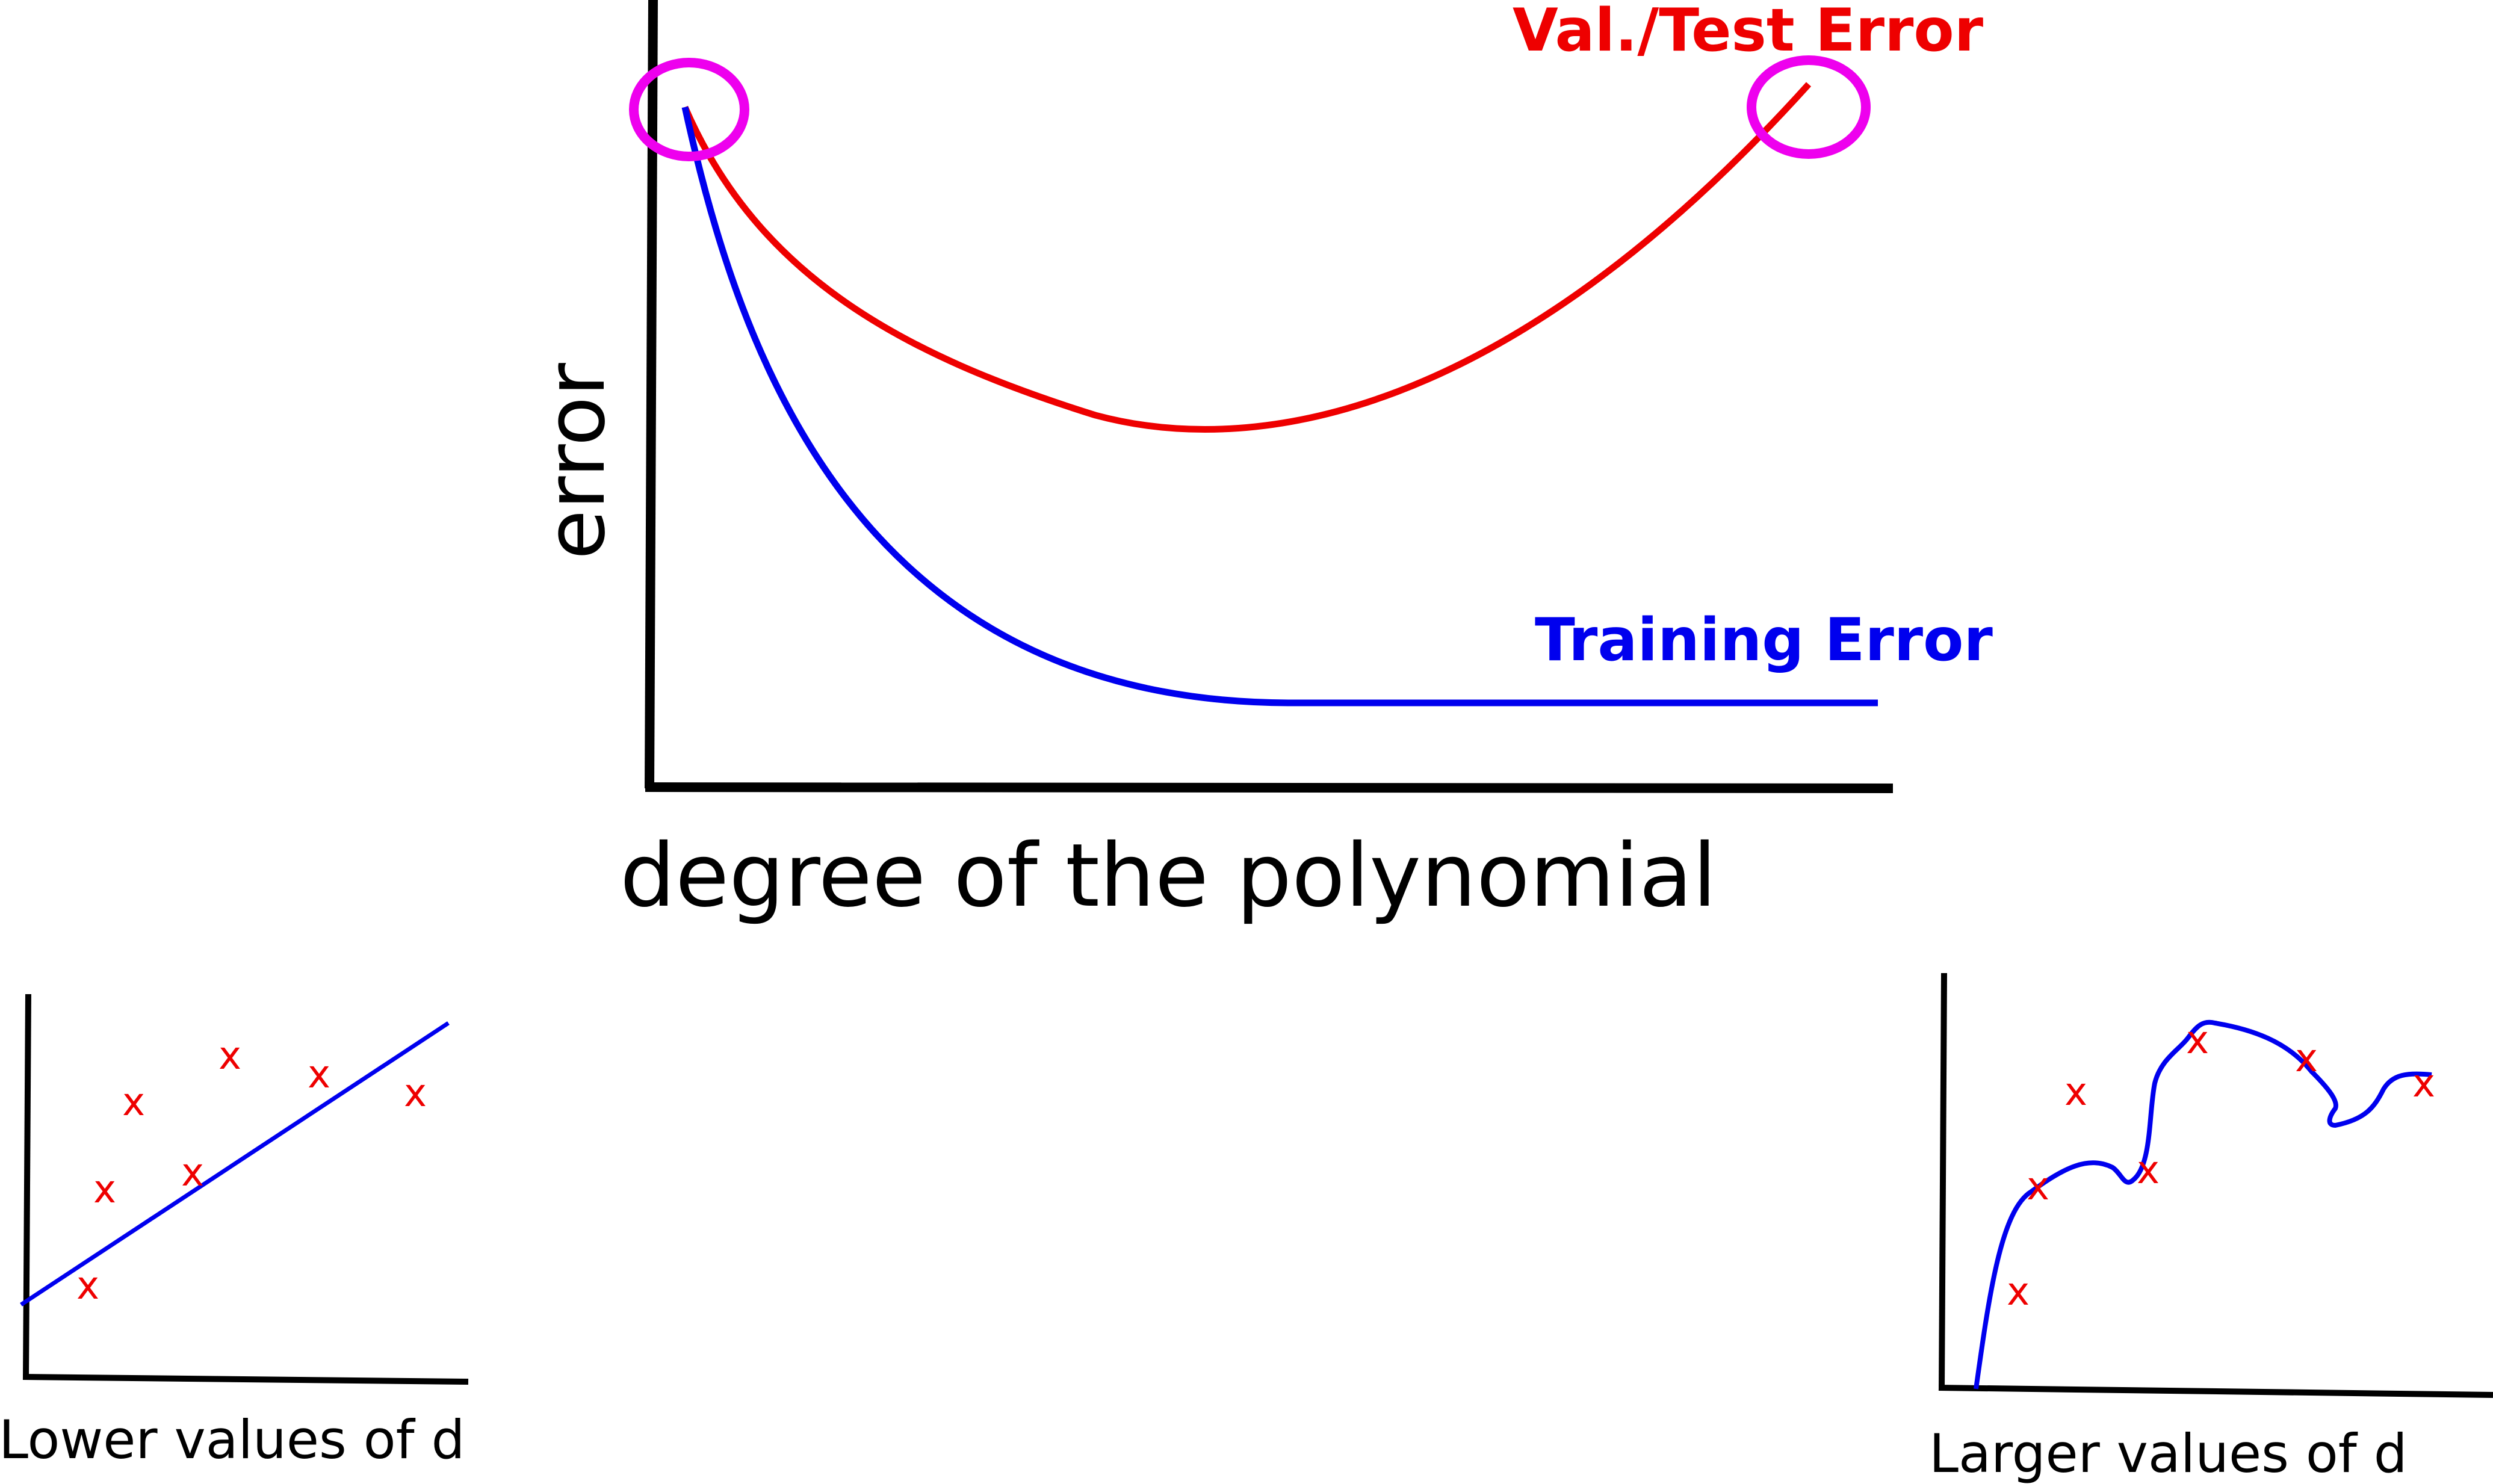  Describe the element at coordinates (245, 1379) in the screenshot. I see `left-inset-x-axis` at that location.